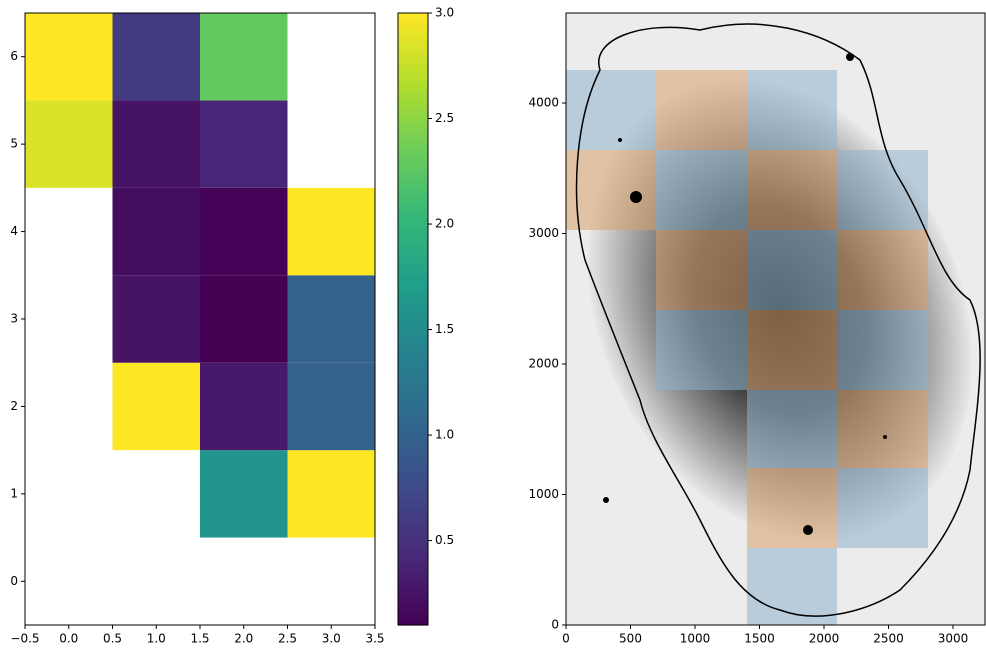  Describe the element at coordinates (14, 231) in the screenshot. I see `y-tick-label: 4` at that location.